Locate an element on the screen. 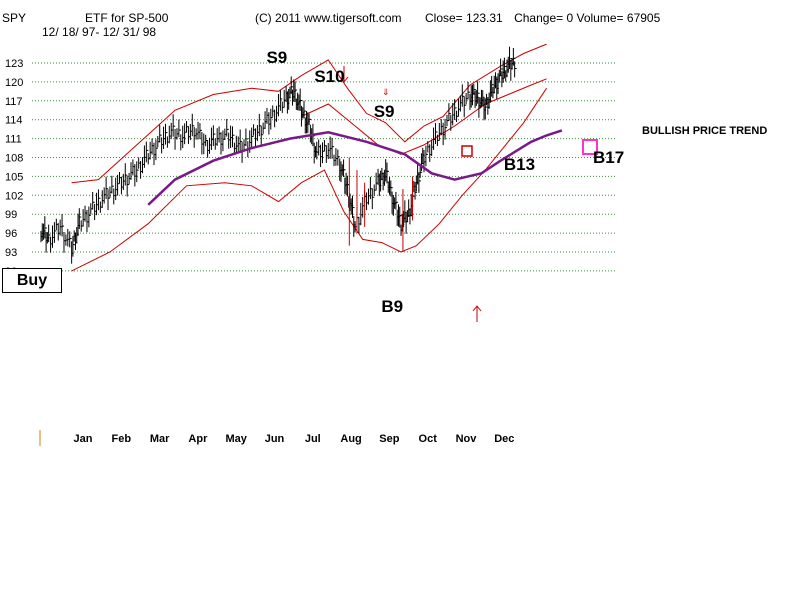 The image size is (800, 600). y-tick-label-111: 111 is located at coordinates (13, 140).